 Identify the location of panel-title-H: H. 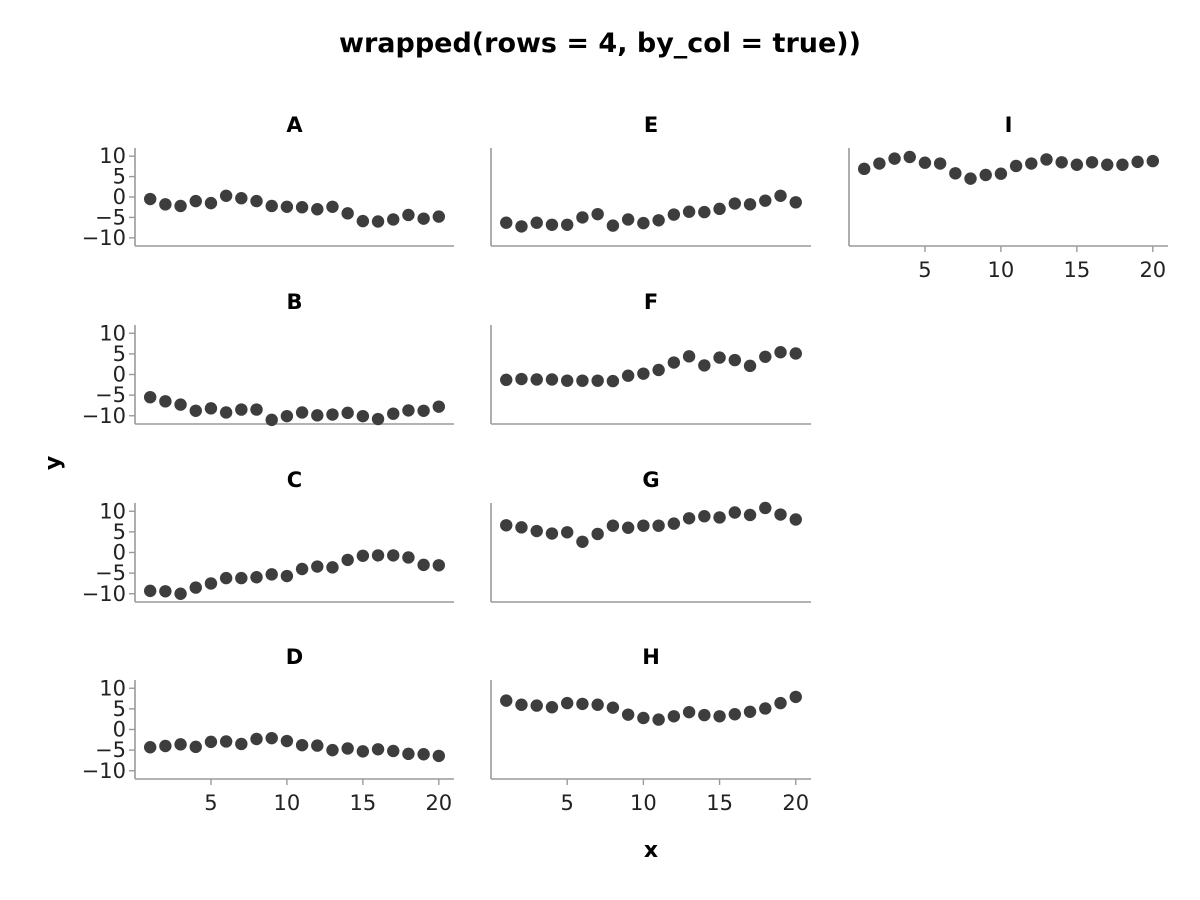
(651, 657).